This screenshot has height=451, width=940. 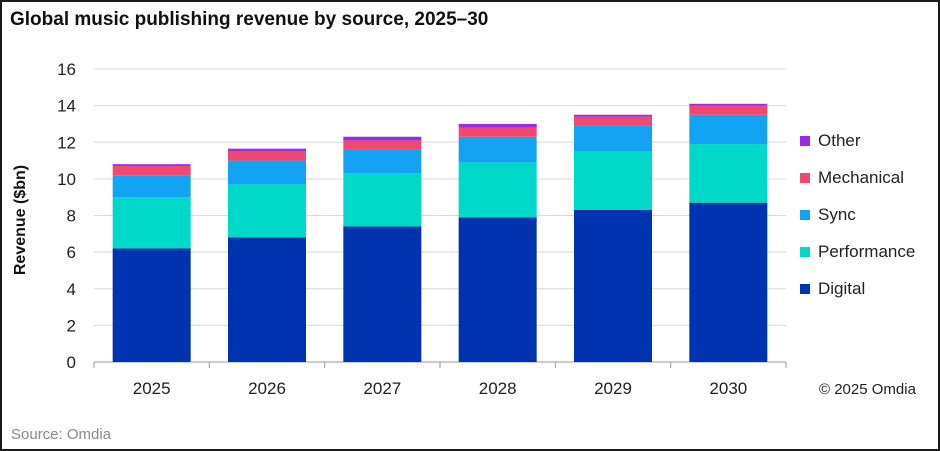 What do you see at coordinates (867, 389) in the screenshot?
I see `copyright-text: © 2025 Omdia` at bounding box center [867, 389].